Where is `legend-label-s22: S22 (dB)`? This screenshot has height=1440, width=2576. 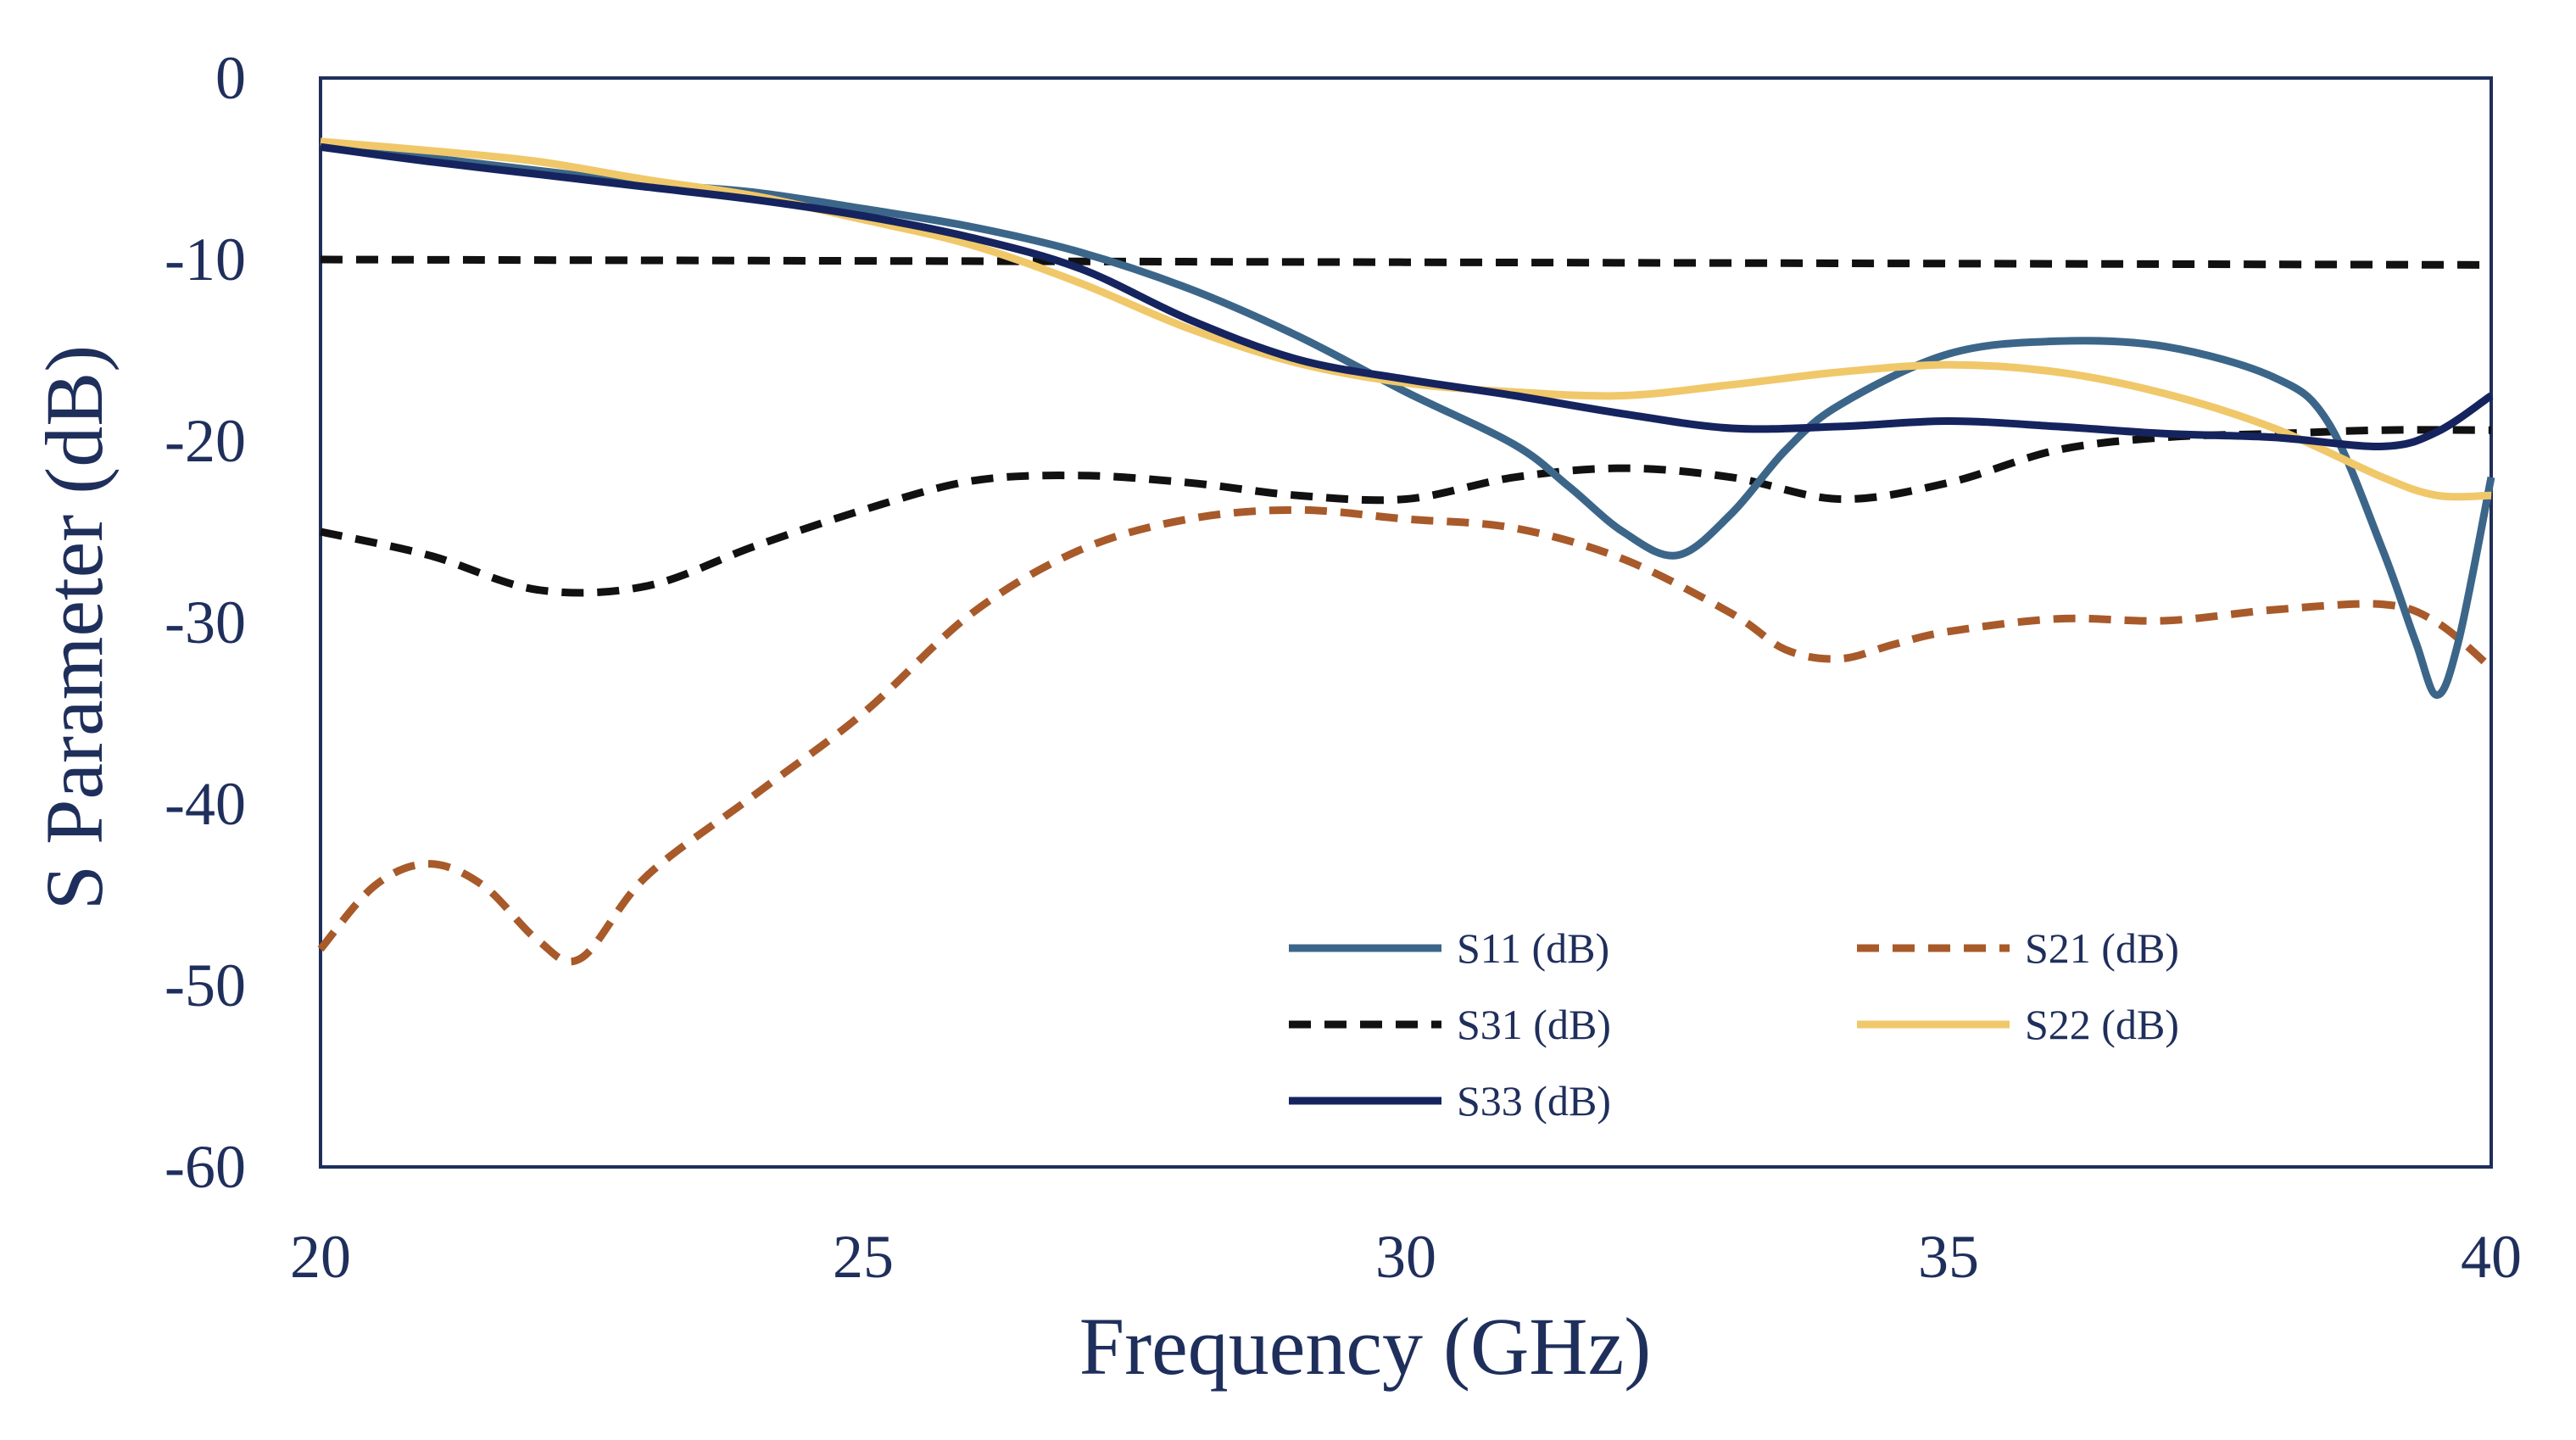
legend-label-s22: S22 (dB) is located at coordinates (2102, 1025).